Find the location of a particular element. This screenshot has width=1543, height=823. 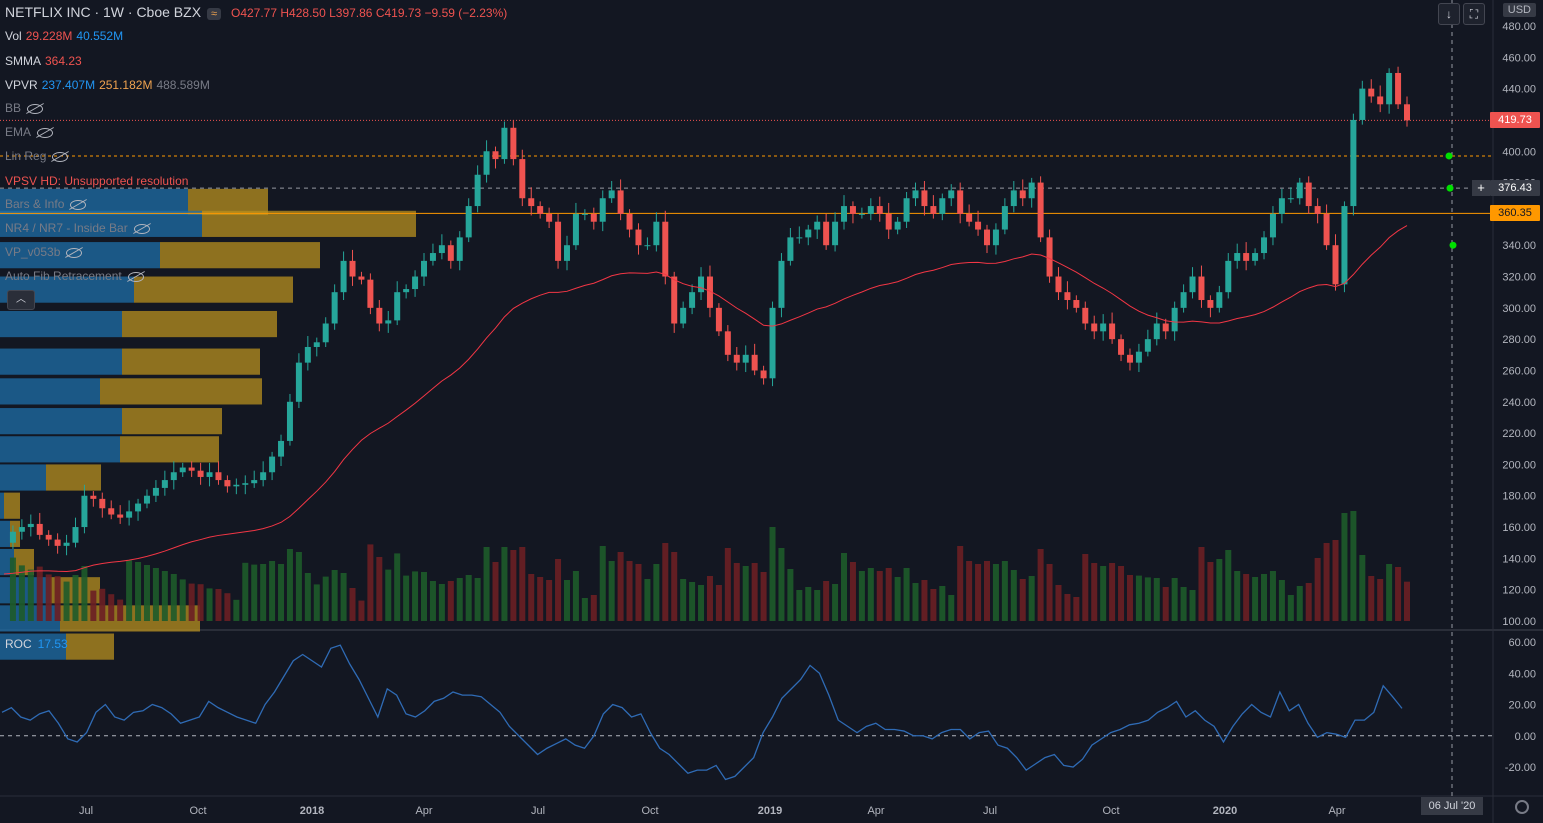

roc-tick-label: 60.00 is located at coordinates (1522, 643).